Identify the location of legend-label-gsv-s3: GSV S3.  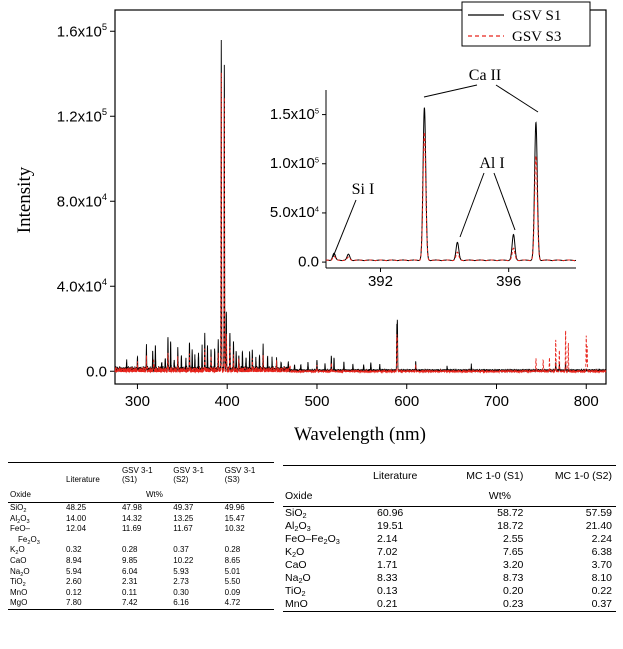
(536, 37).